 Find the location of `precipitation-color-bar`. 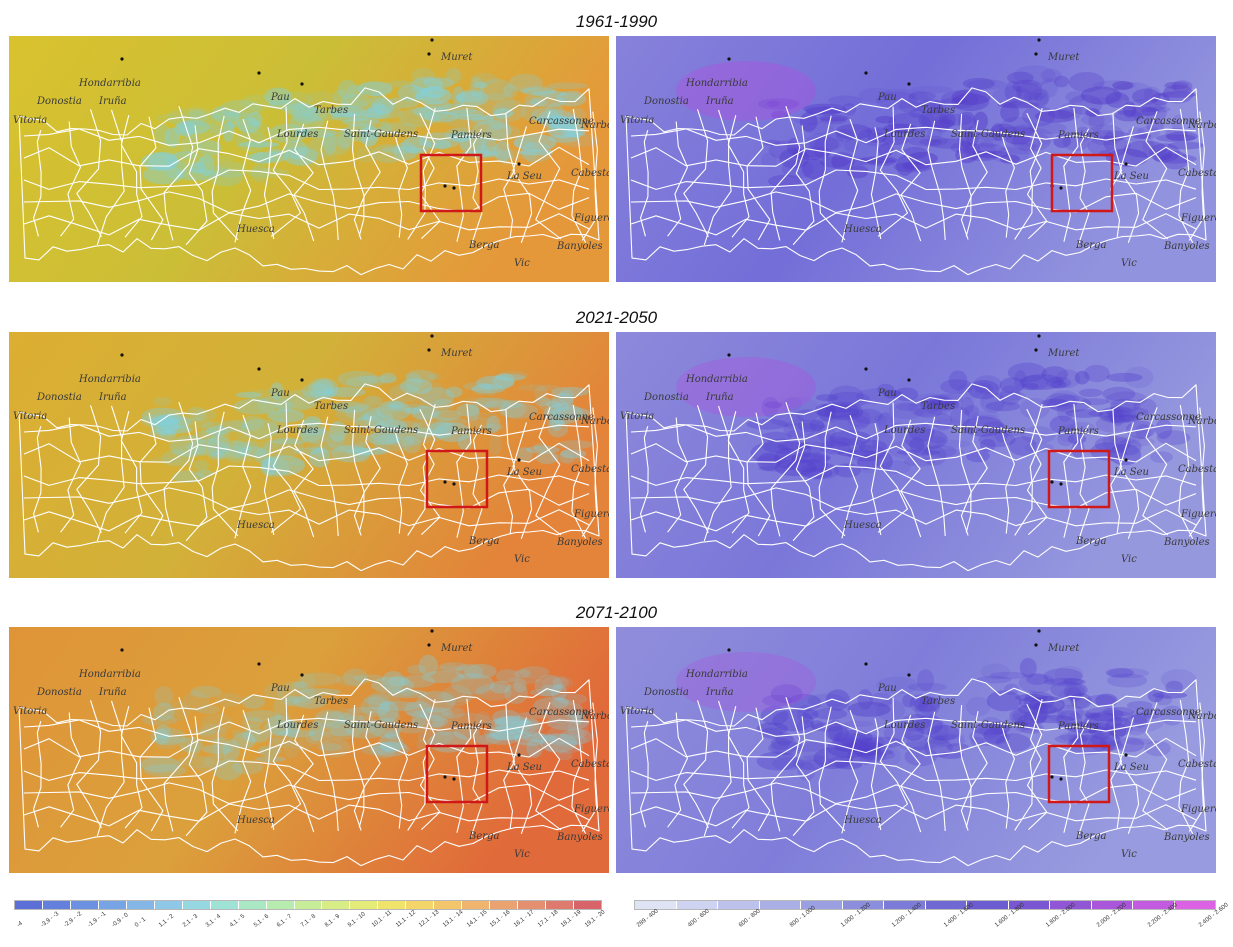

precipitation-color-bar is located at coordinates (925, 905).